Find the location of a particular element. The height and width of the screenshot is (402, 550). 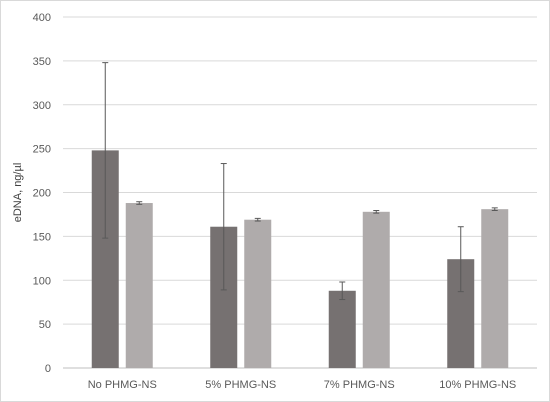

y-tick-label: 250 is located at coordinates (42, 150).